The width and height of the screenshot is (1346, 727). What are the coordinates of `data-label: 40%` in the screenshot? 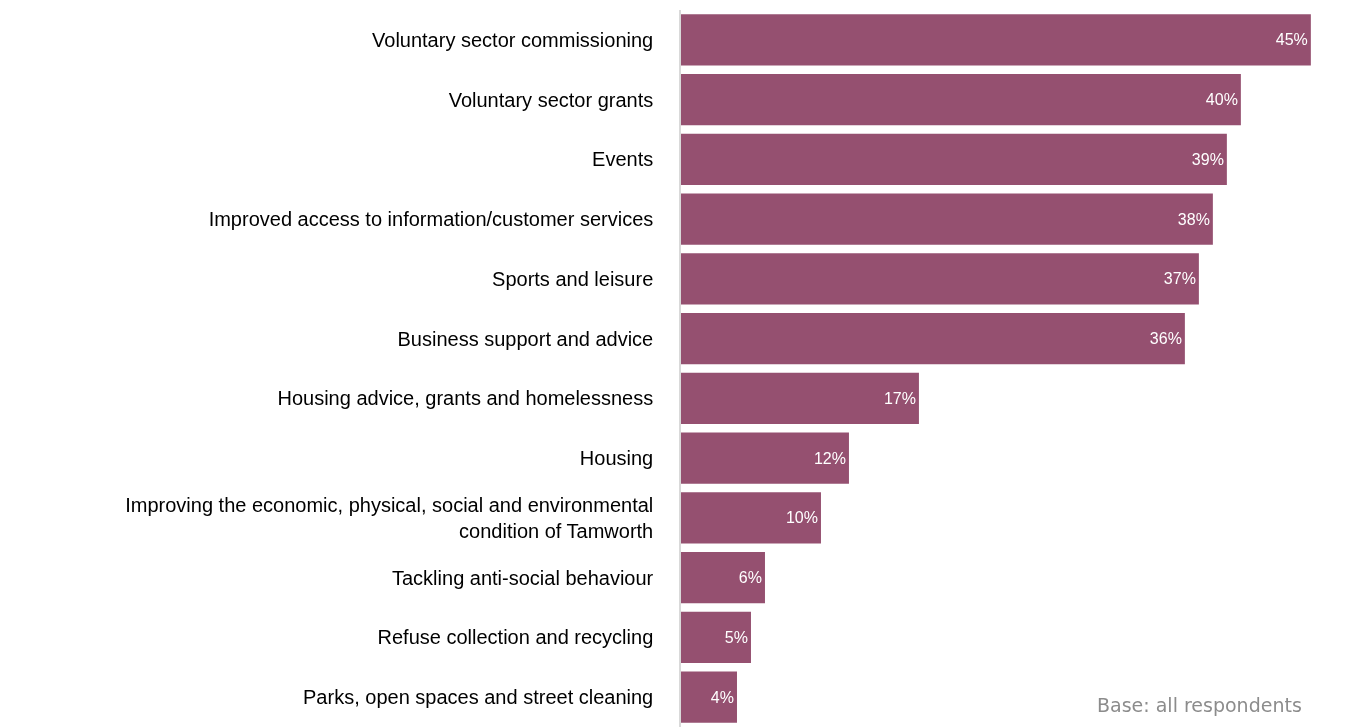 It's located at (1221, 100).